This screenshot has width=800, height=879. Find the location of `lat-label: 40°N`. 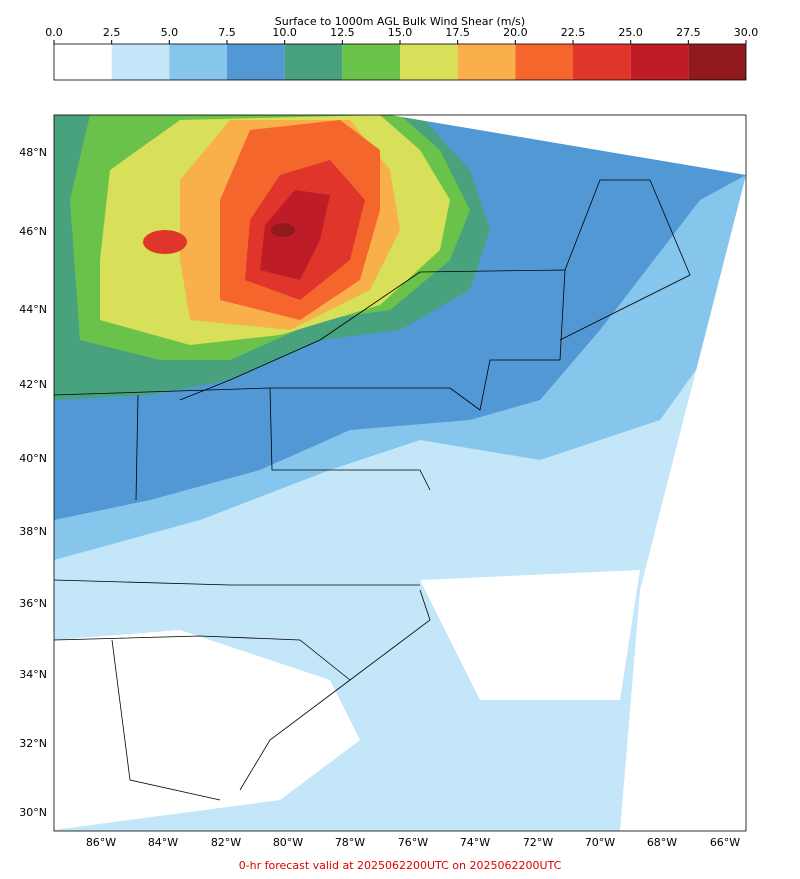

lat-label: 40°N is located at coordinates (33, 458).